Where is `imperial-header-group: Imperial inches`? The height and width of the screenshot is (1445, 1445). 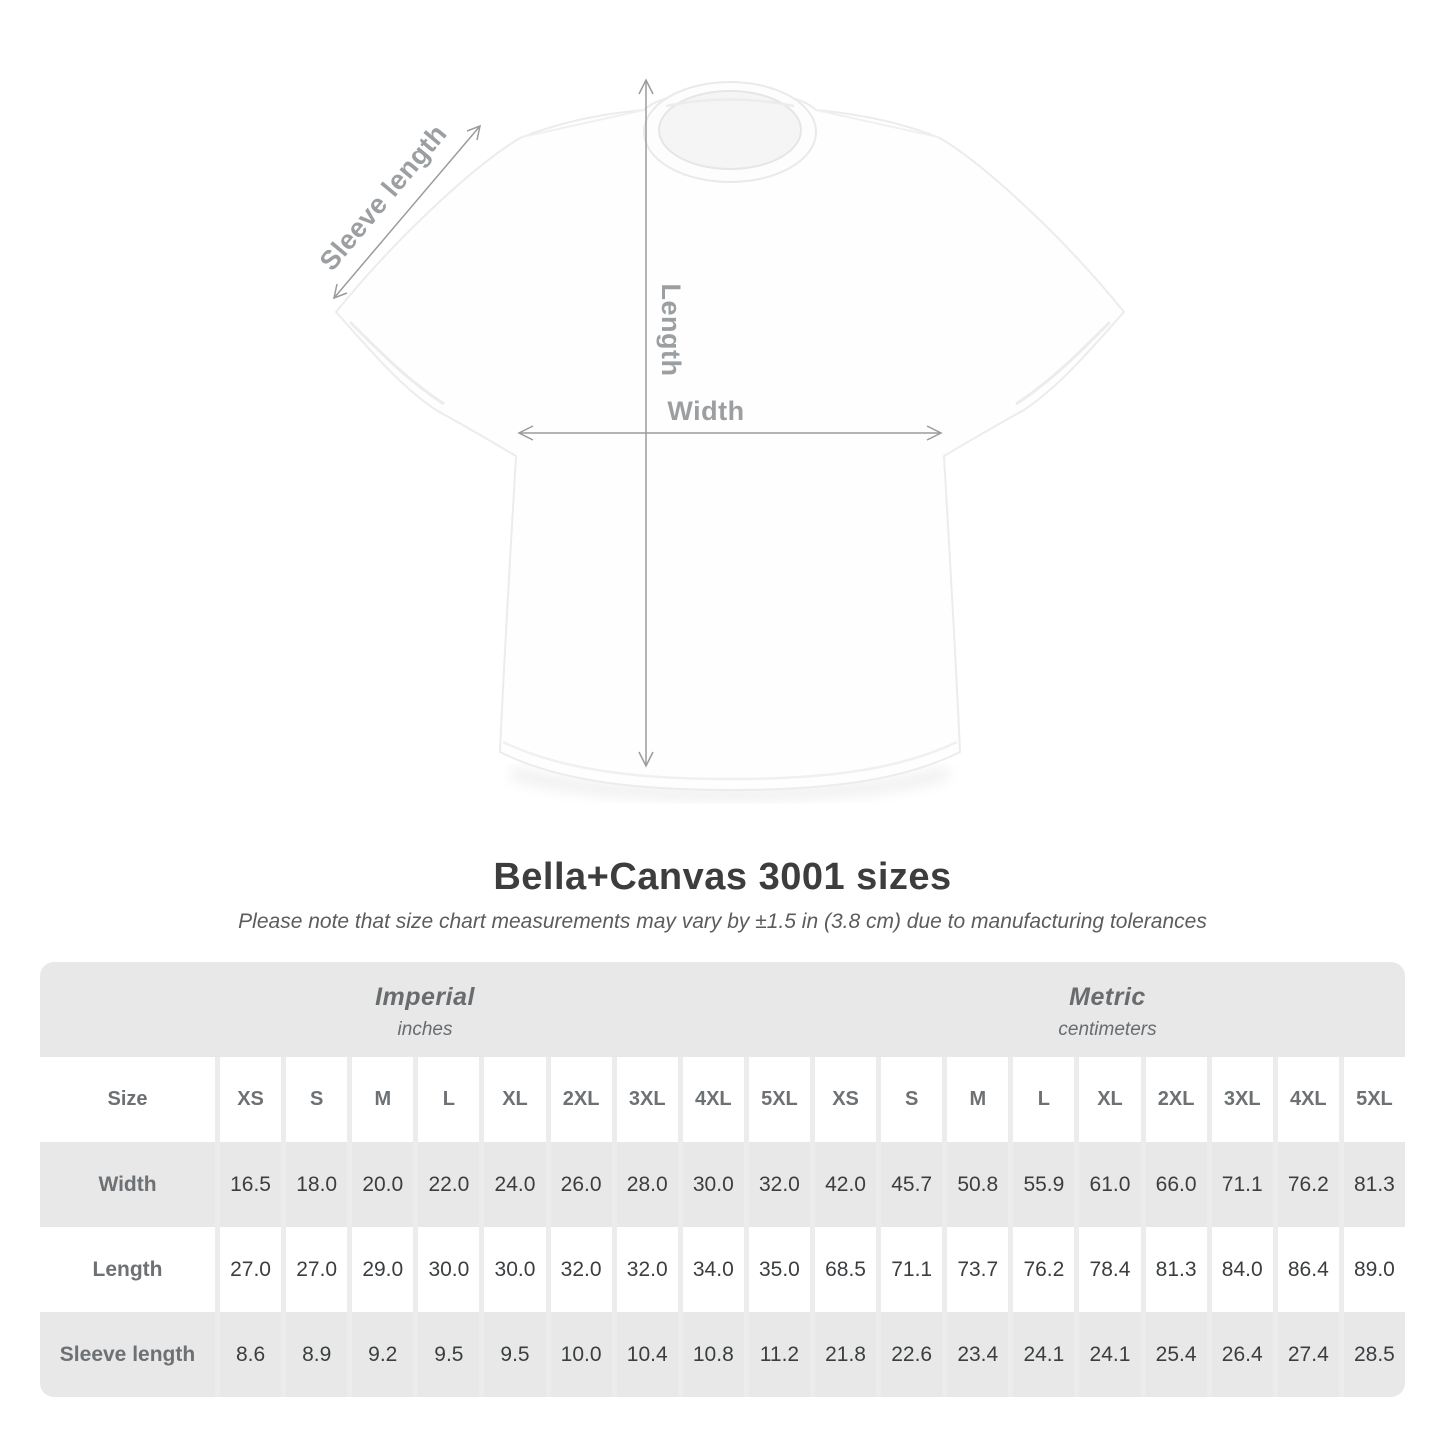 imperial-header-group: Imperial inches is located at coordinates (425, 1009).